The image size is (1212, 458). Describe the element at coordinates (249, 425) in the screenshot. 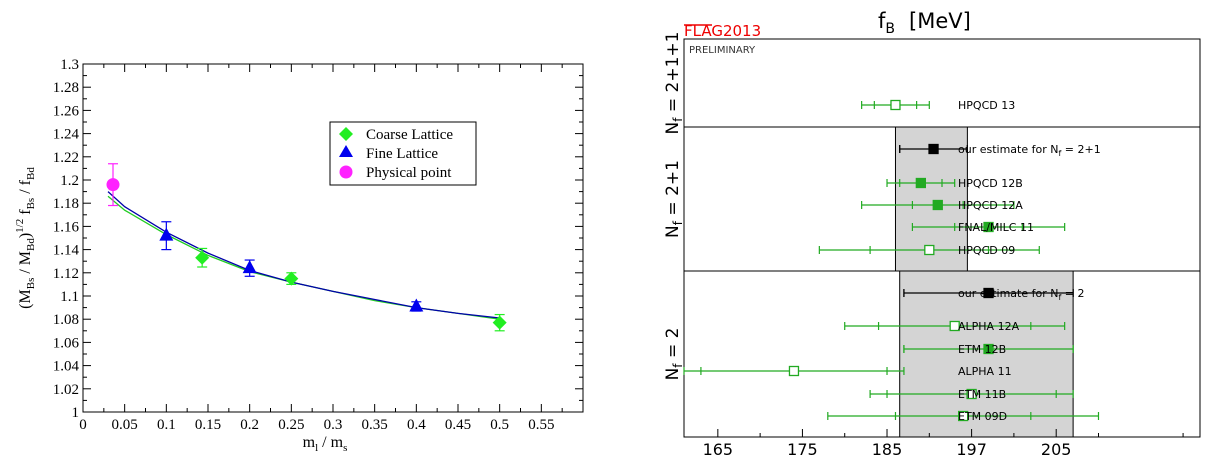

I see `x-tick-label: 0.2` at that location.